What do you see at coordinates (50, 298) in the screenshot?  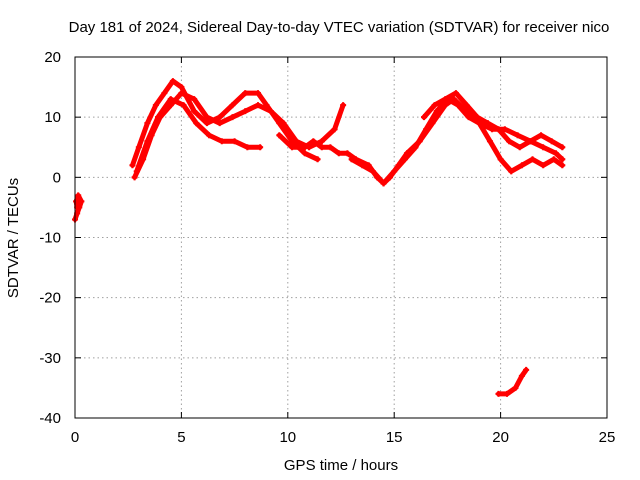 I see `y-tick-label: -20` at bounding box center [50, 298].